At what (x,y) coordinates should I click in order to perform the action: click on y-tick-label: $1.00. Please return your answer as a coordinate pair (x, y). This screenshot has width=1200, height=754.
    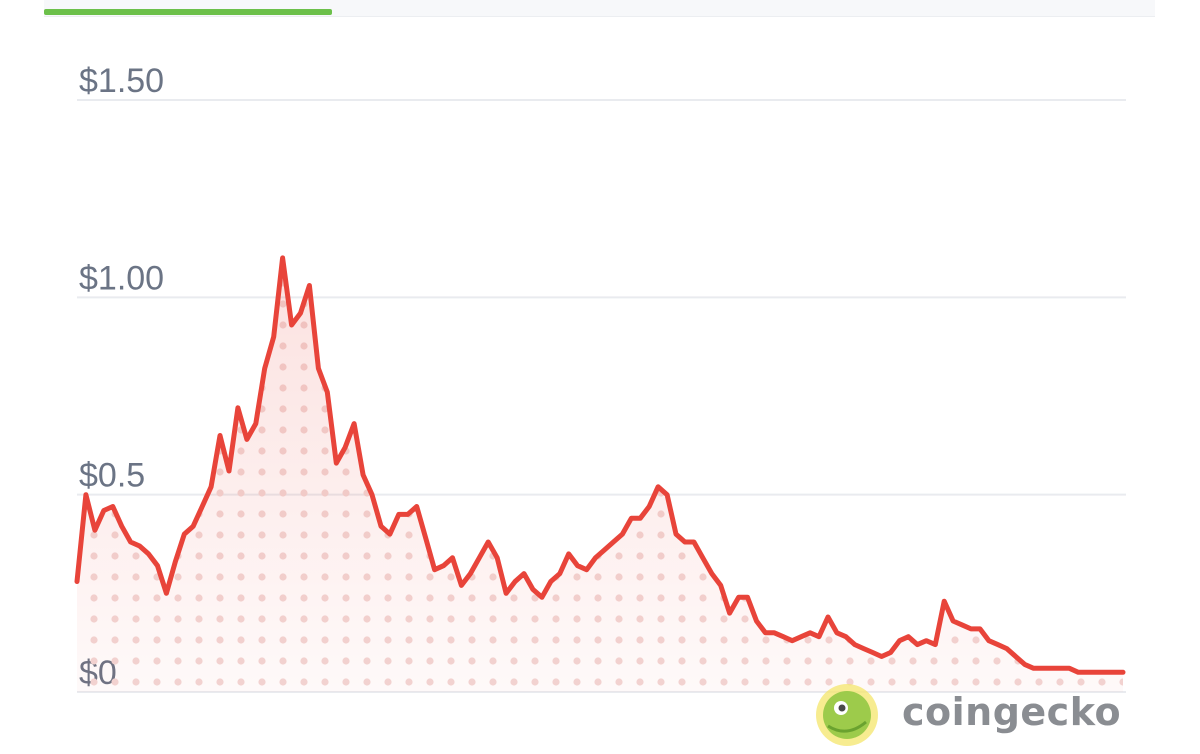
    Looking at the image, I should click on (121, 278).